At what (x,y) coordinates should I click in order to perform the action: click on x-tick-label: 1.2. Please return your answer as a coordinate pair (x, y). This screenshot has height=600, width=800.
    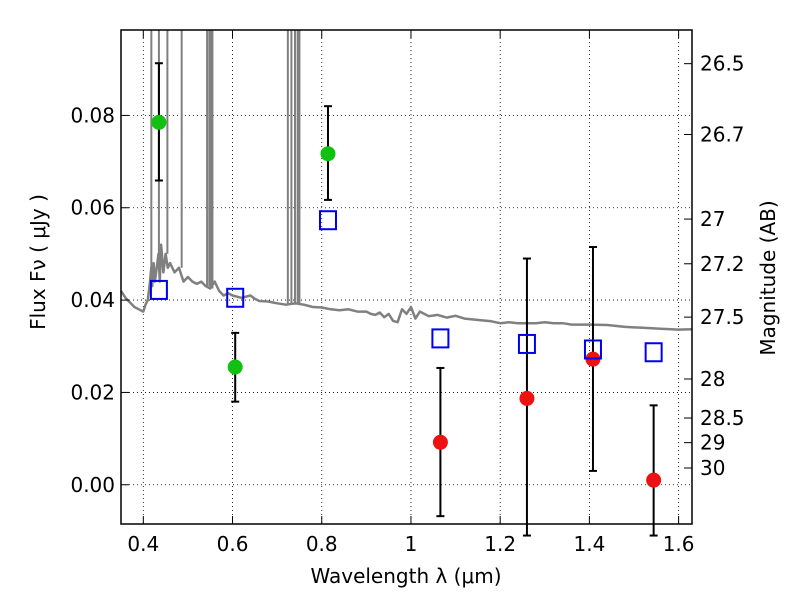
    Looking at the image, I should click on (500, 544).